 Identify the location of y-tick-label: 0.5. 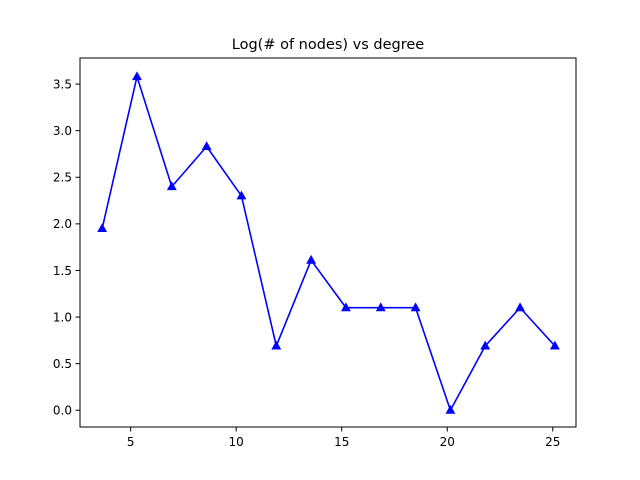
(62, 364).